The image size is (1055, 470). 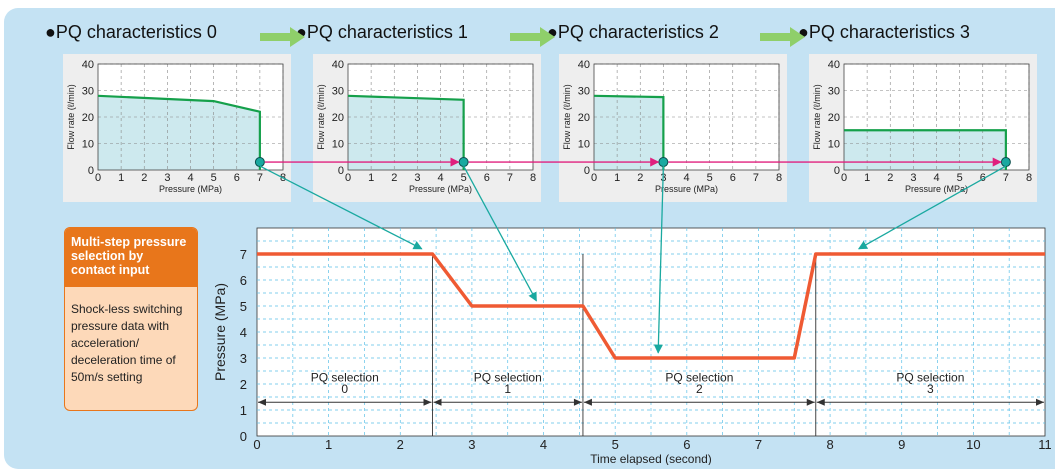 I want to click on segment-label-1: PQ selection, so click(x=508, y=377).